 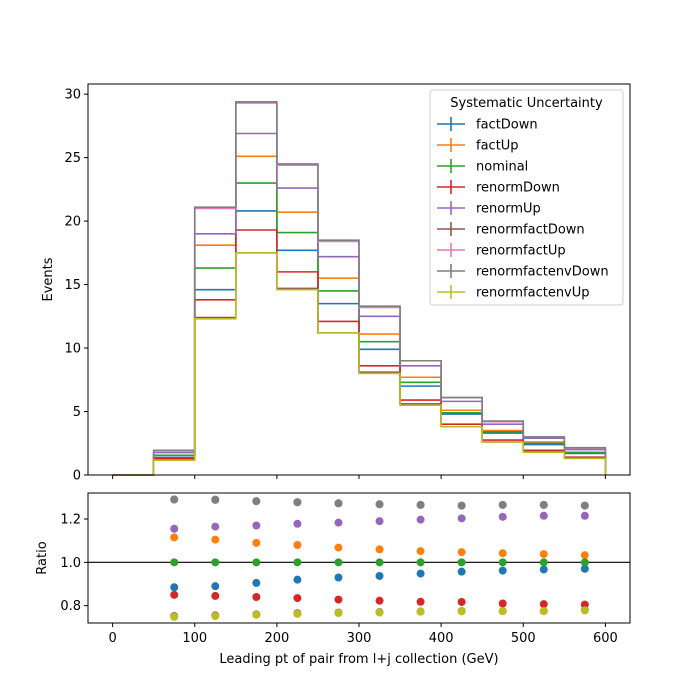 I want to click on x-tick-label: 300, so click(x=359, y=638).